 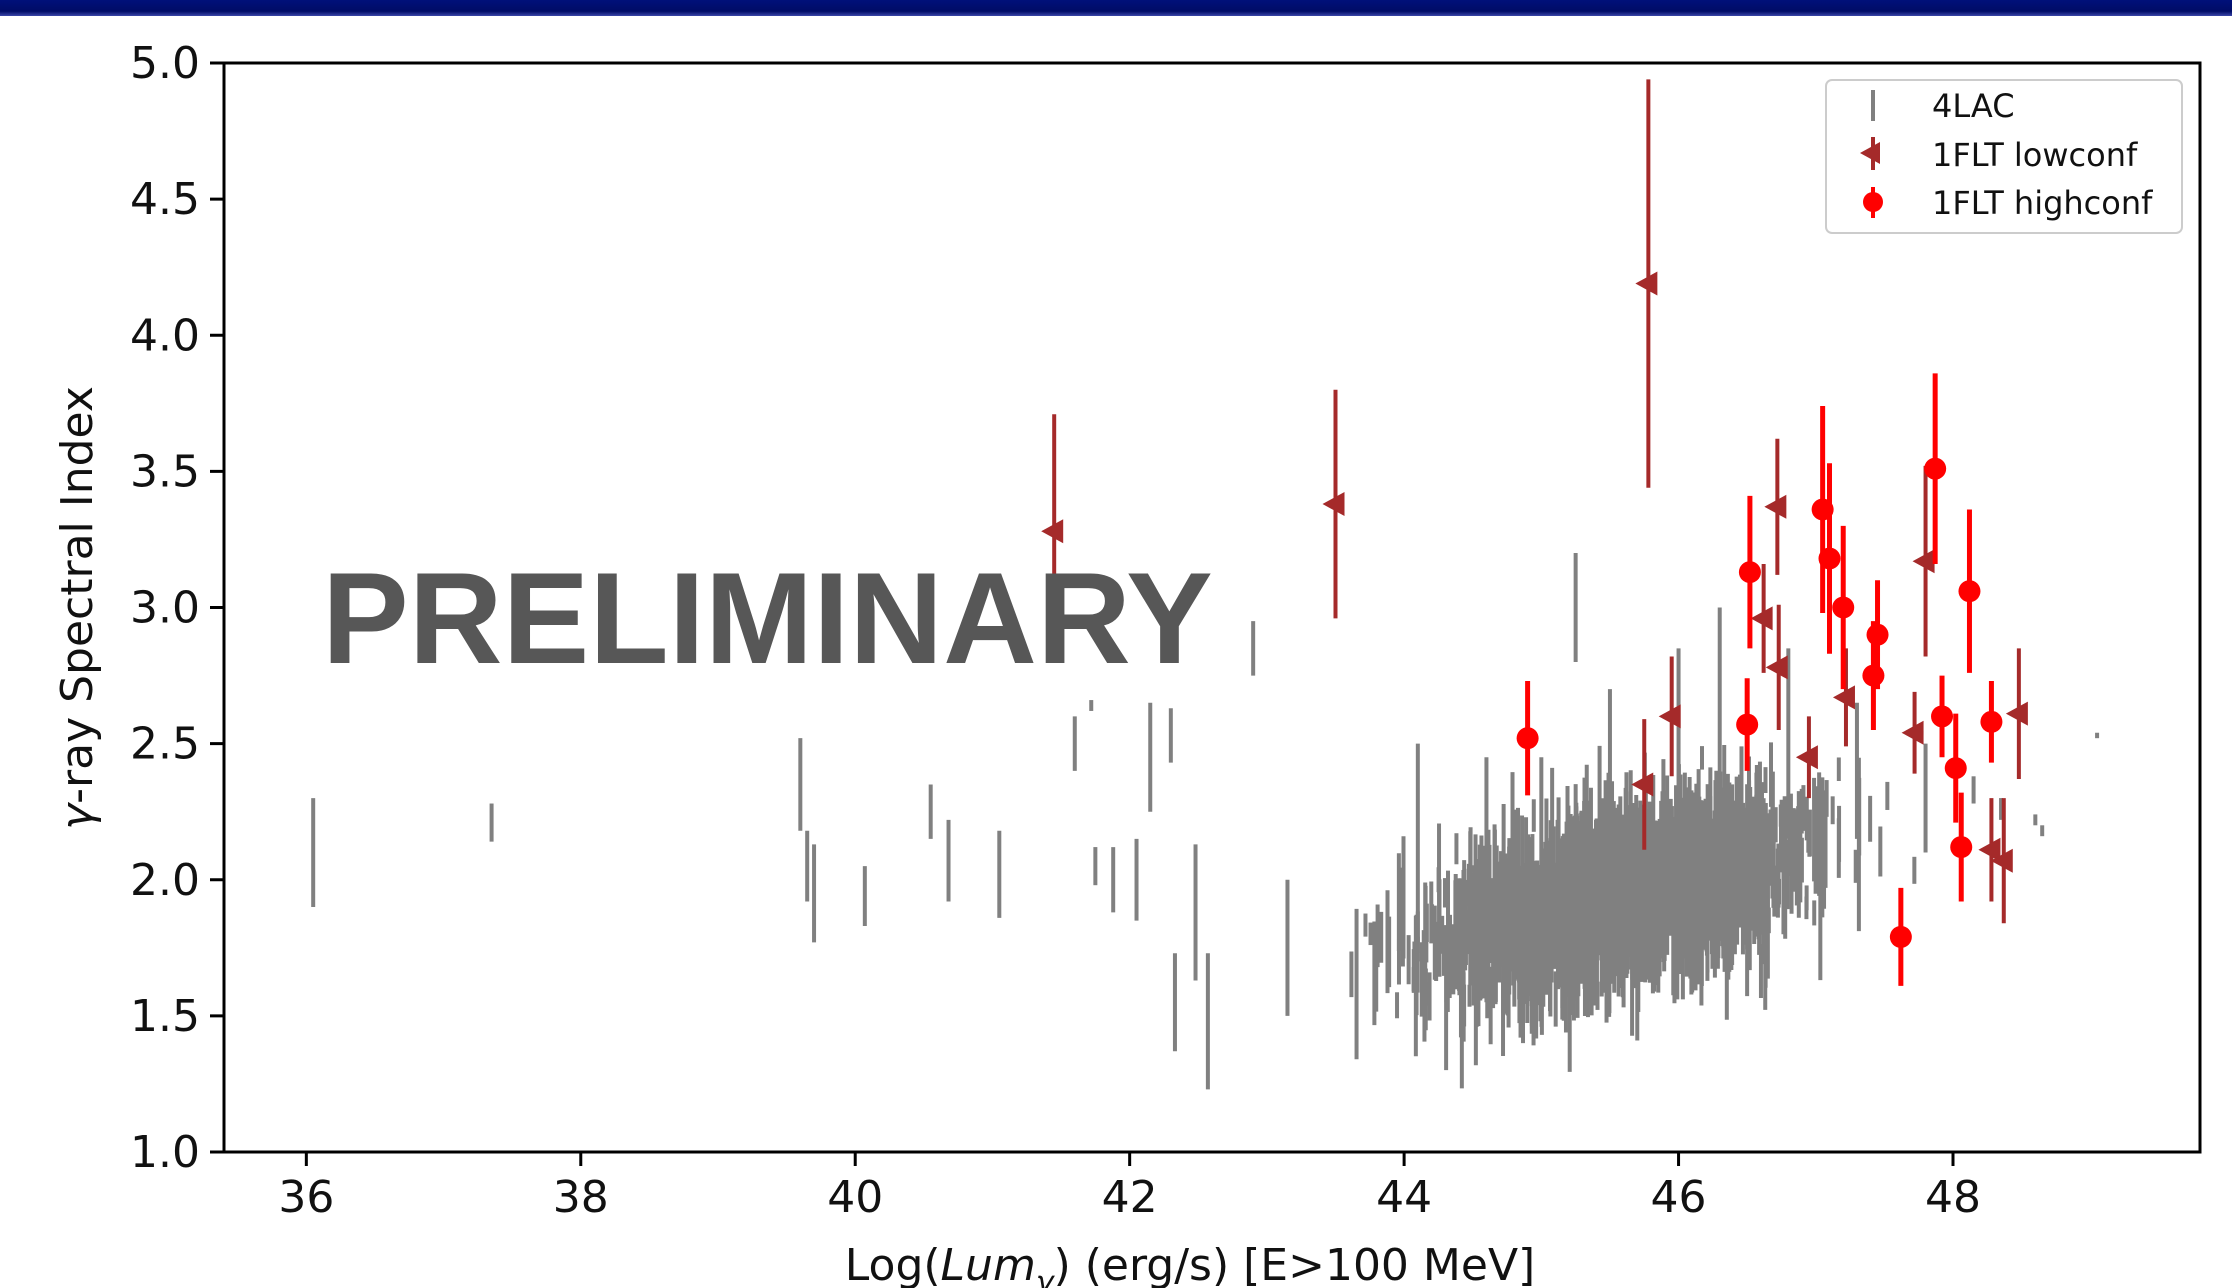 What do you see at coordinates (77, 608) in the screenshot?
I see `y-axis-label: γ-ray Spectral Index` at bounding box center [77, 608].